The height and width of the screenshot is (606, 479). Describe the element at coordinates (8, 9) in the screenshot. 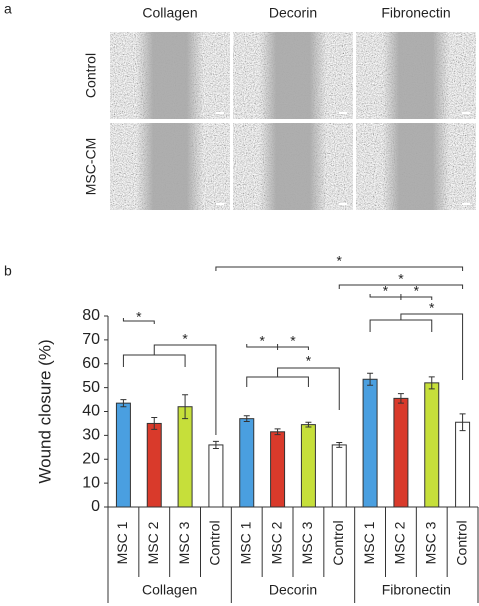

I see `panel-label: a` at that location.